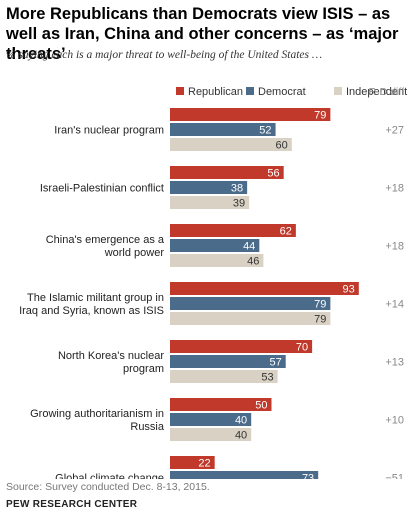  Describe the element at coordinates (394, 189) in the screenshot. I see `diff-value-1: +18` at that location.